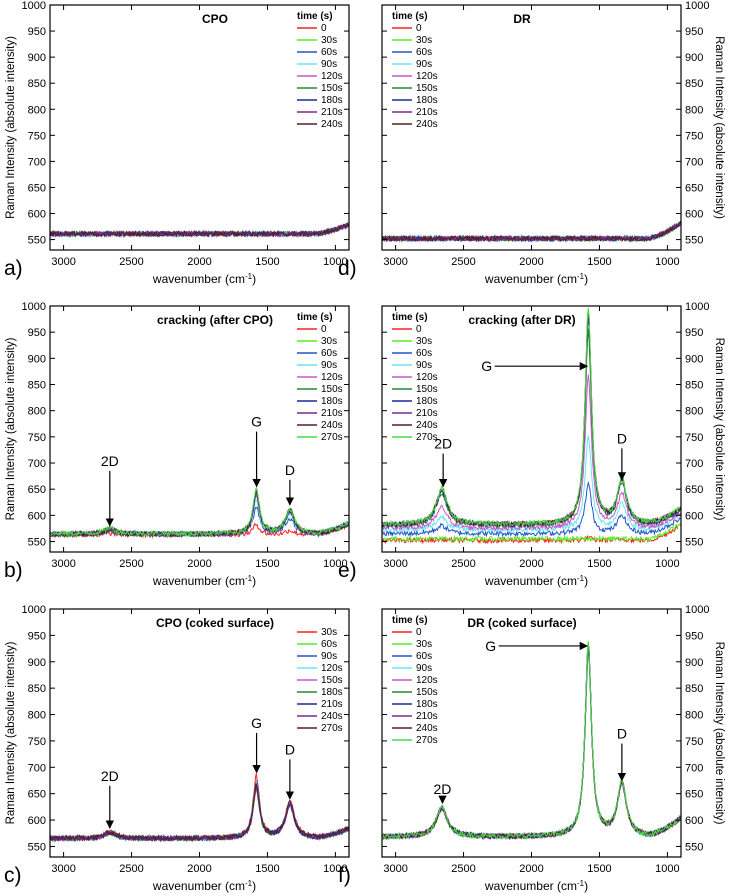 This screenshot has width=730, height=896. Describe the element at coordinates (667, 869) in the screenshot. I see `x-tick-label: 1000` at that location.